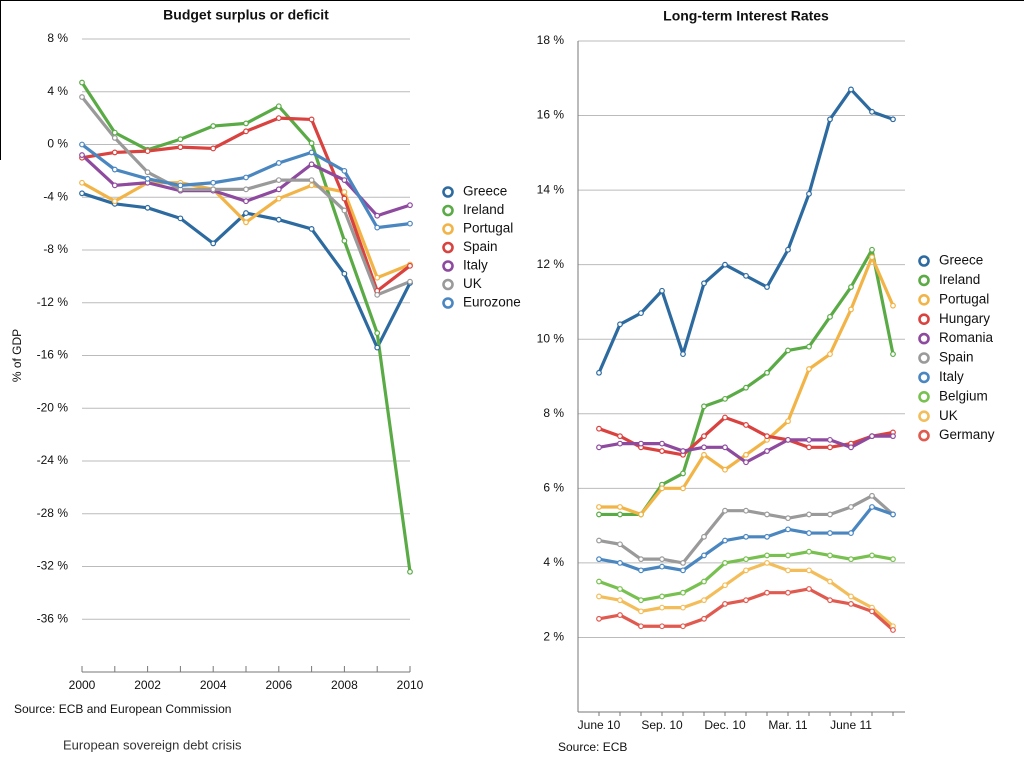  Describe the element at coordinates (553, 413) in the screenshot. I see `y-tick-label: 8 %` at that location.